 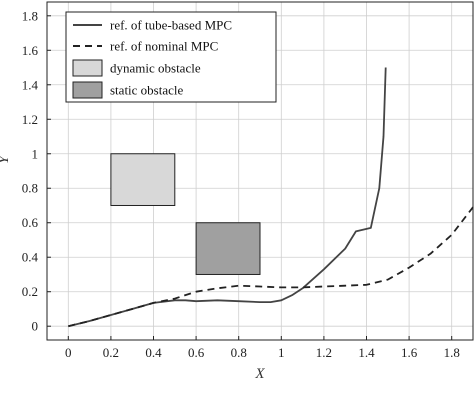 What do you see at coordinates (68, 352) in the screenshot?
I see `x-tick-label-0: 0` at bounding box center [68, 352].